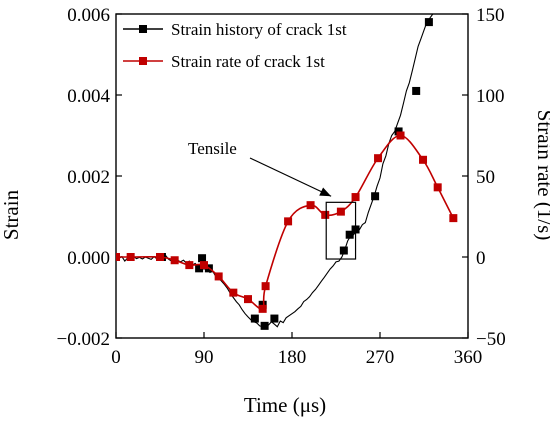 Image resolution: width=550 pixels, height=426 pixels. I want to click on legend-label-strain: Strain history of crack 1st, so click(259, 29).